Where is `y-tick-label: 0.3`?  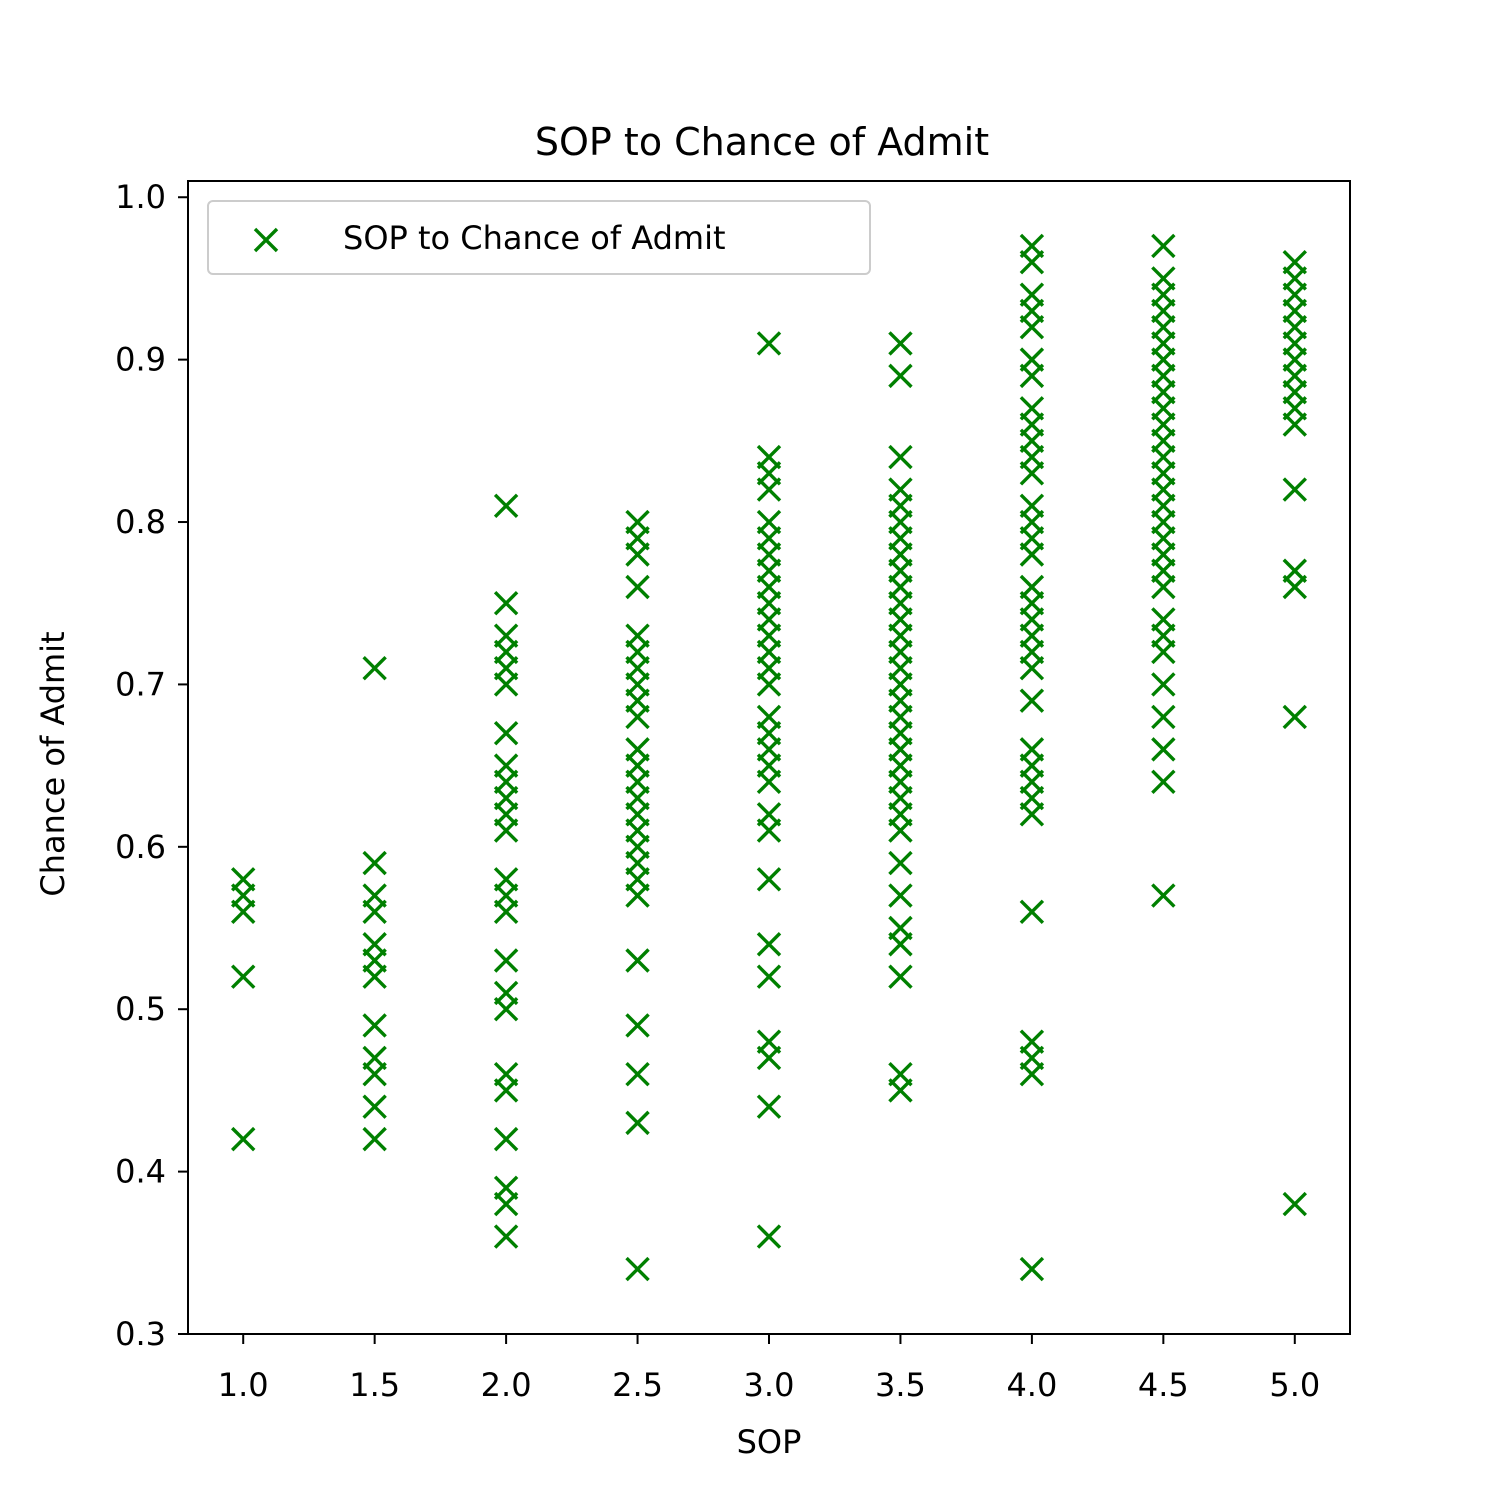
y-tick-label: 0.3 is located at coordinates (140, 1334).